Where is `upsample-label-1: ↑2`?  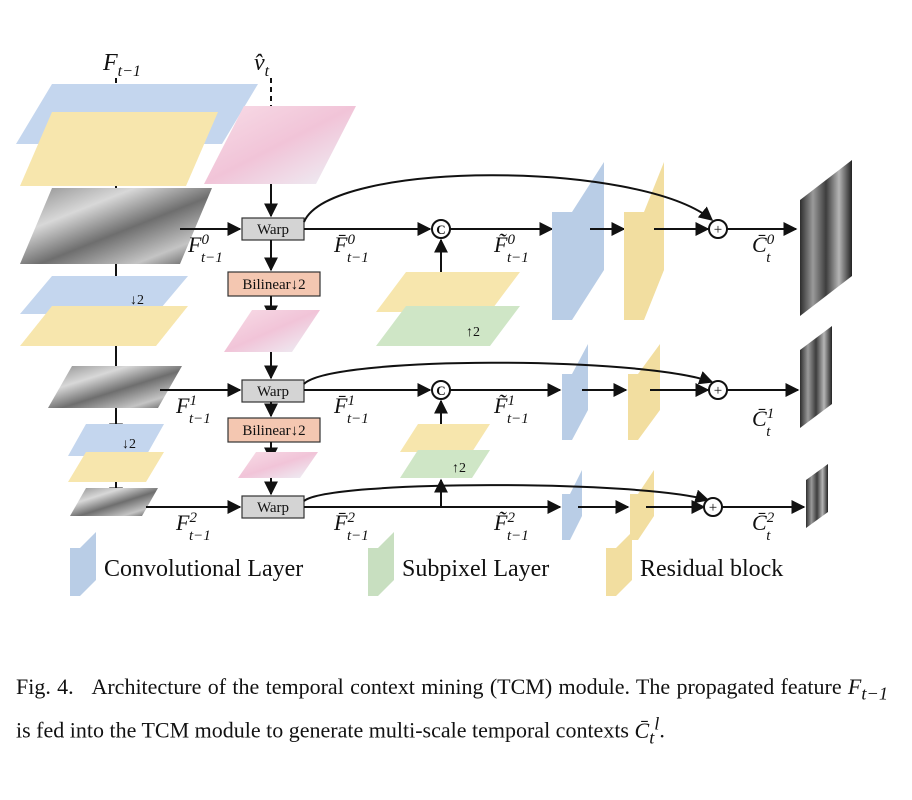
upsample-label-1: ↑2 is located at coordinates (459, 468).